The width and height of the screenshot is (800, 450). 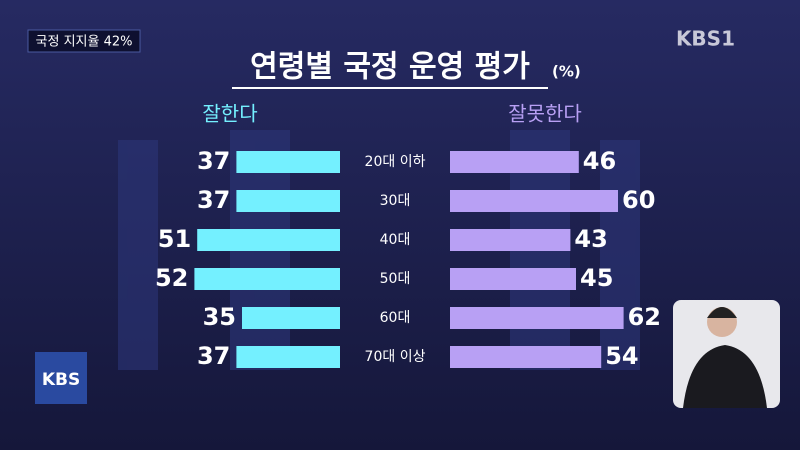 I want to click on value-label: 45, so click(x=596, y=278).